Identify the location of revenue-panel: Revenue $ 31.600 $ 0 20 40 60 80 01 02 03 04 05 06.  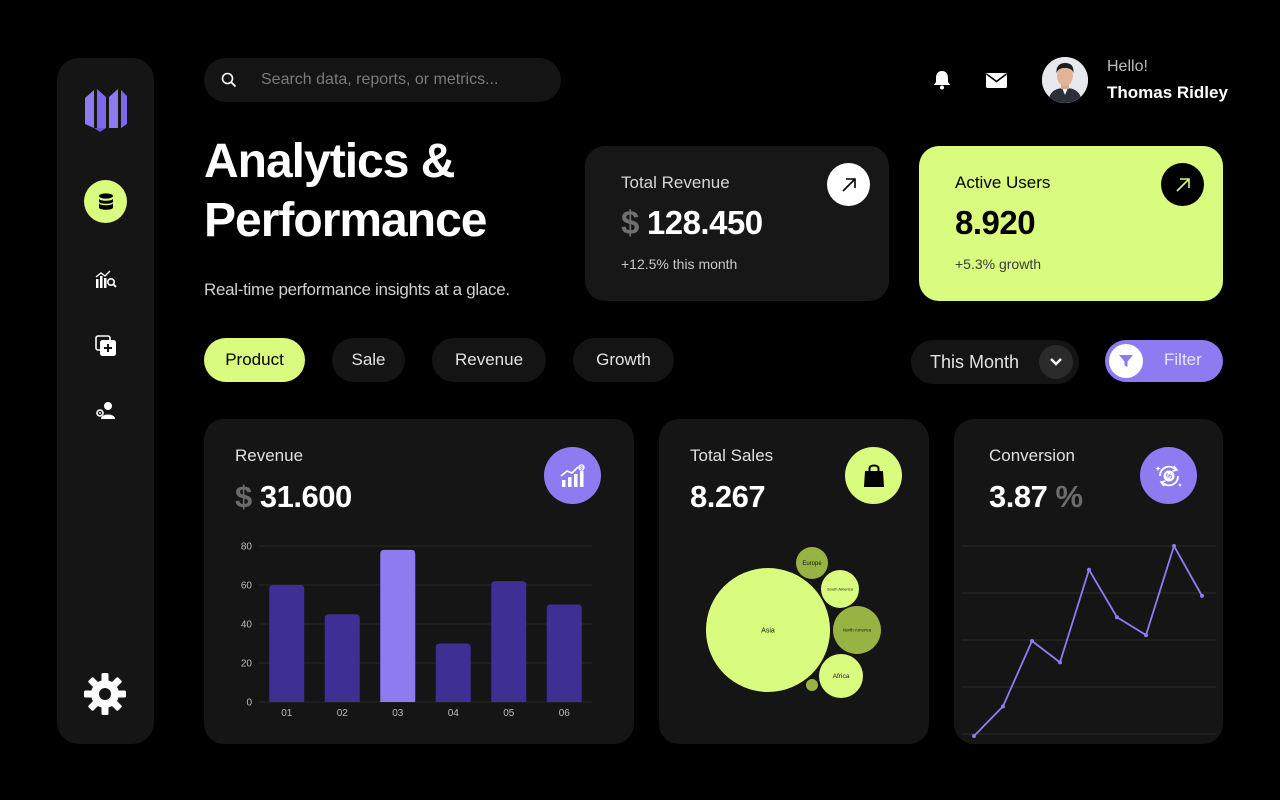
(419, 581).